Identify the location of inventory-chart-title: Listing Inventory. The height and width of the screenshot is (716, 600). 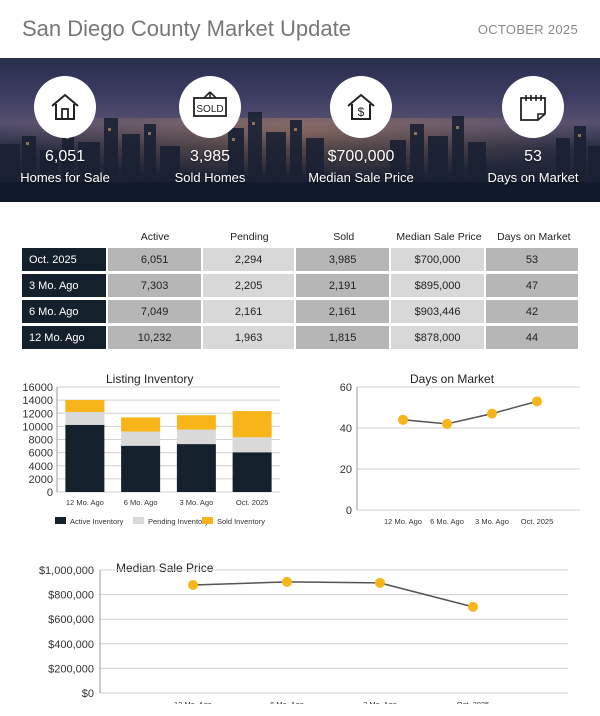
(150, 379).